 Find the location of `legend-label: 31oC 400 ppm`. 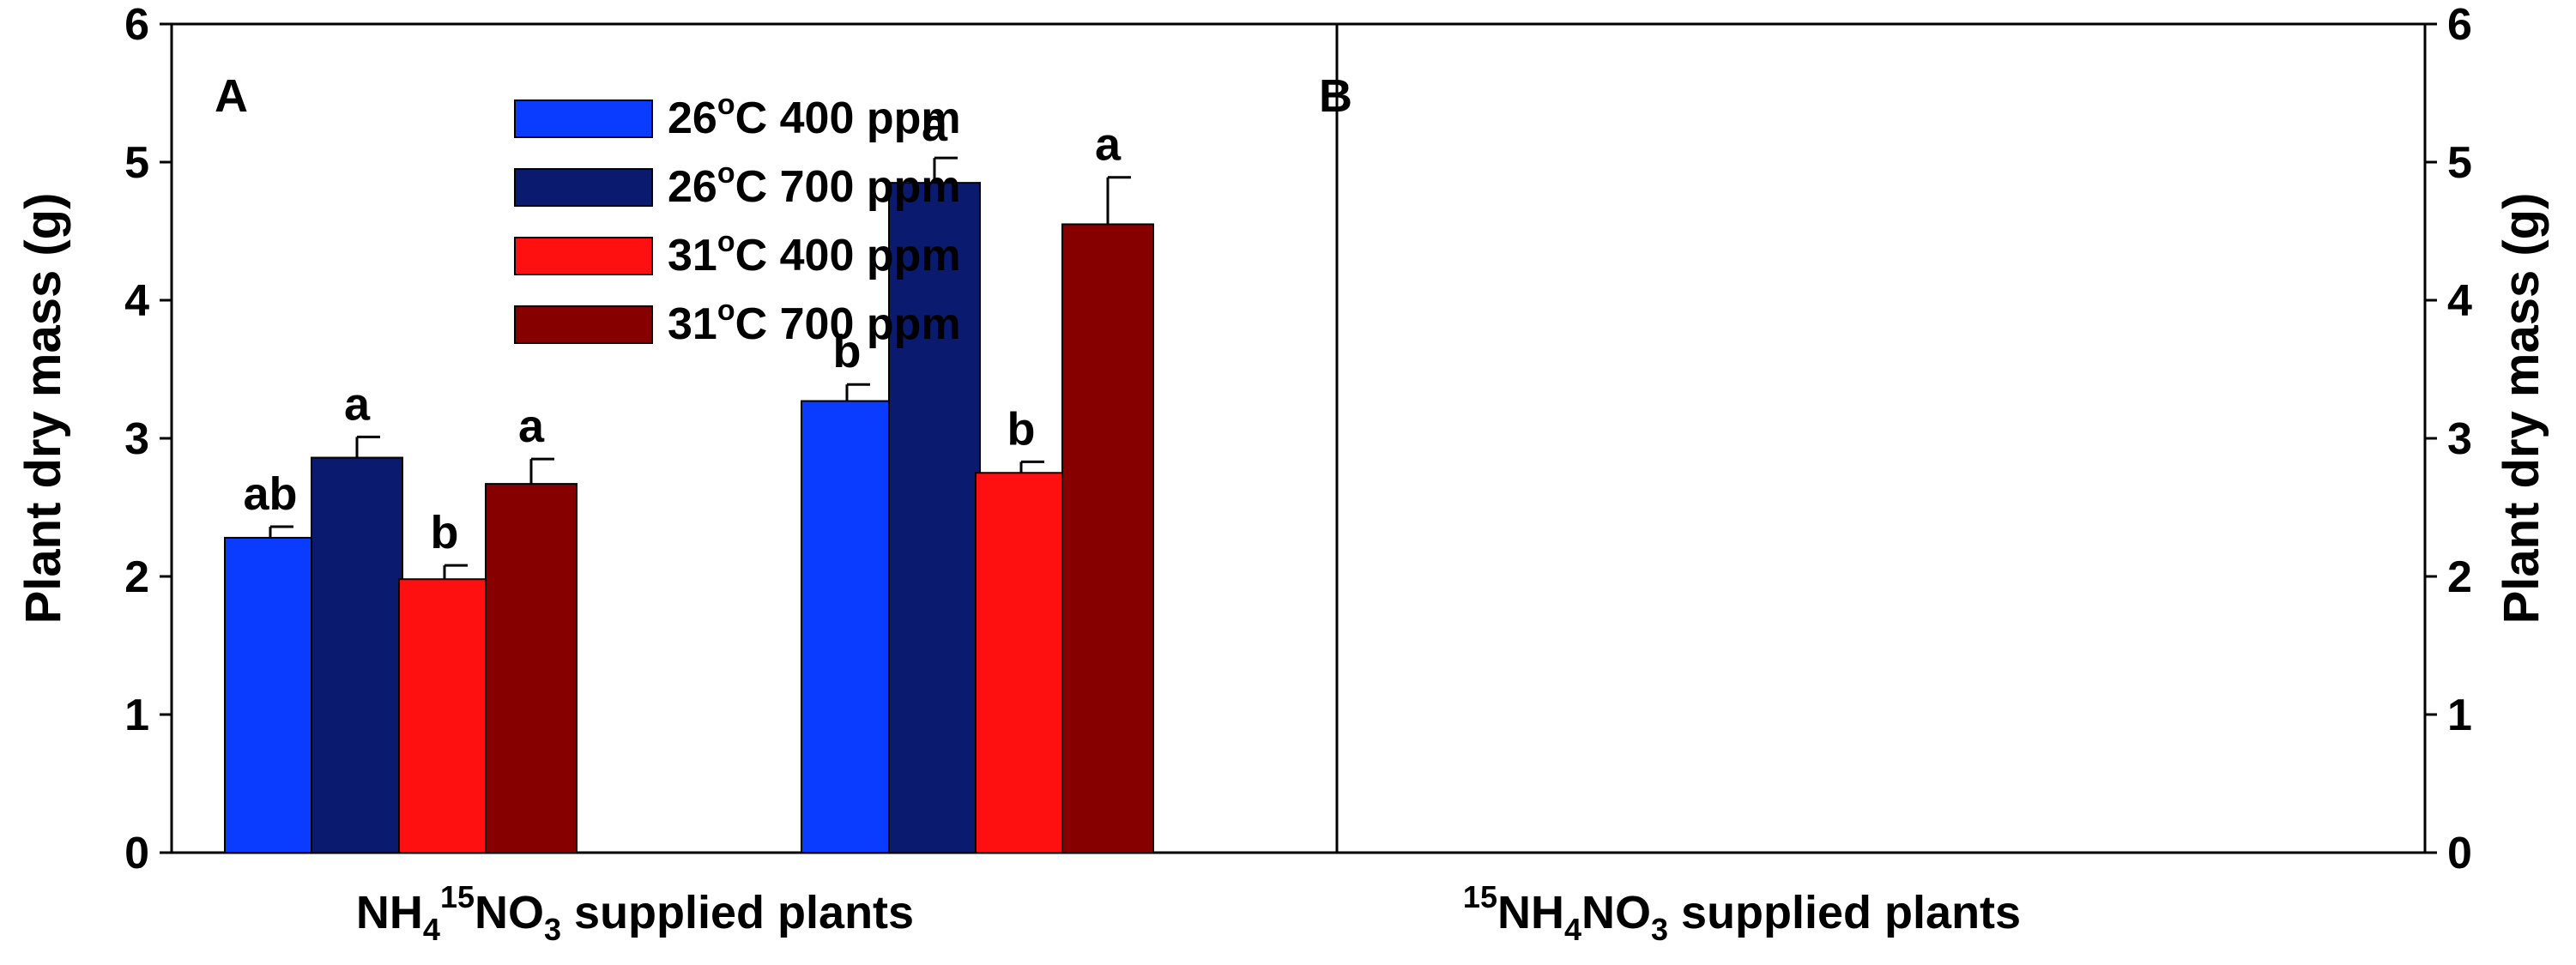

legend-label: 31oC 400 ppm is located at coordinates (814, 253).